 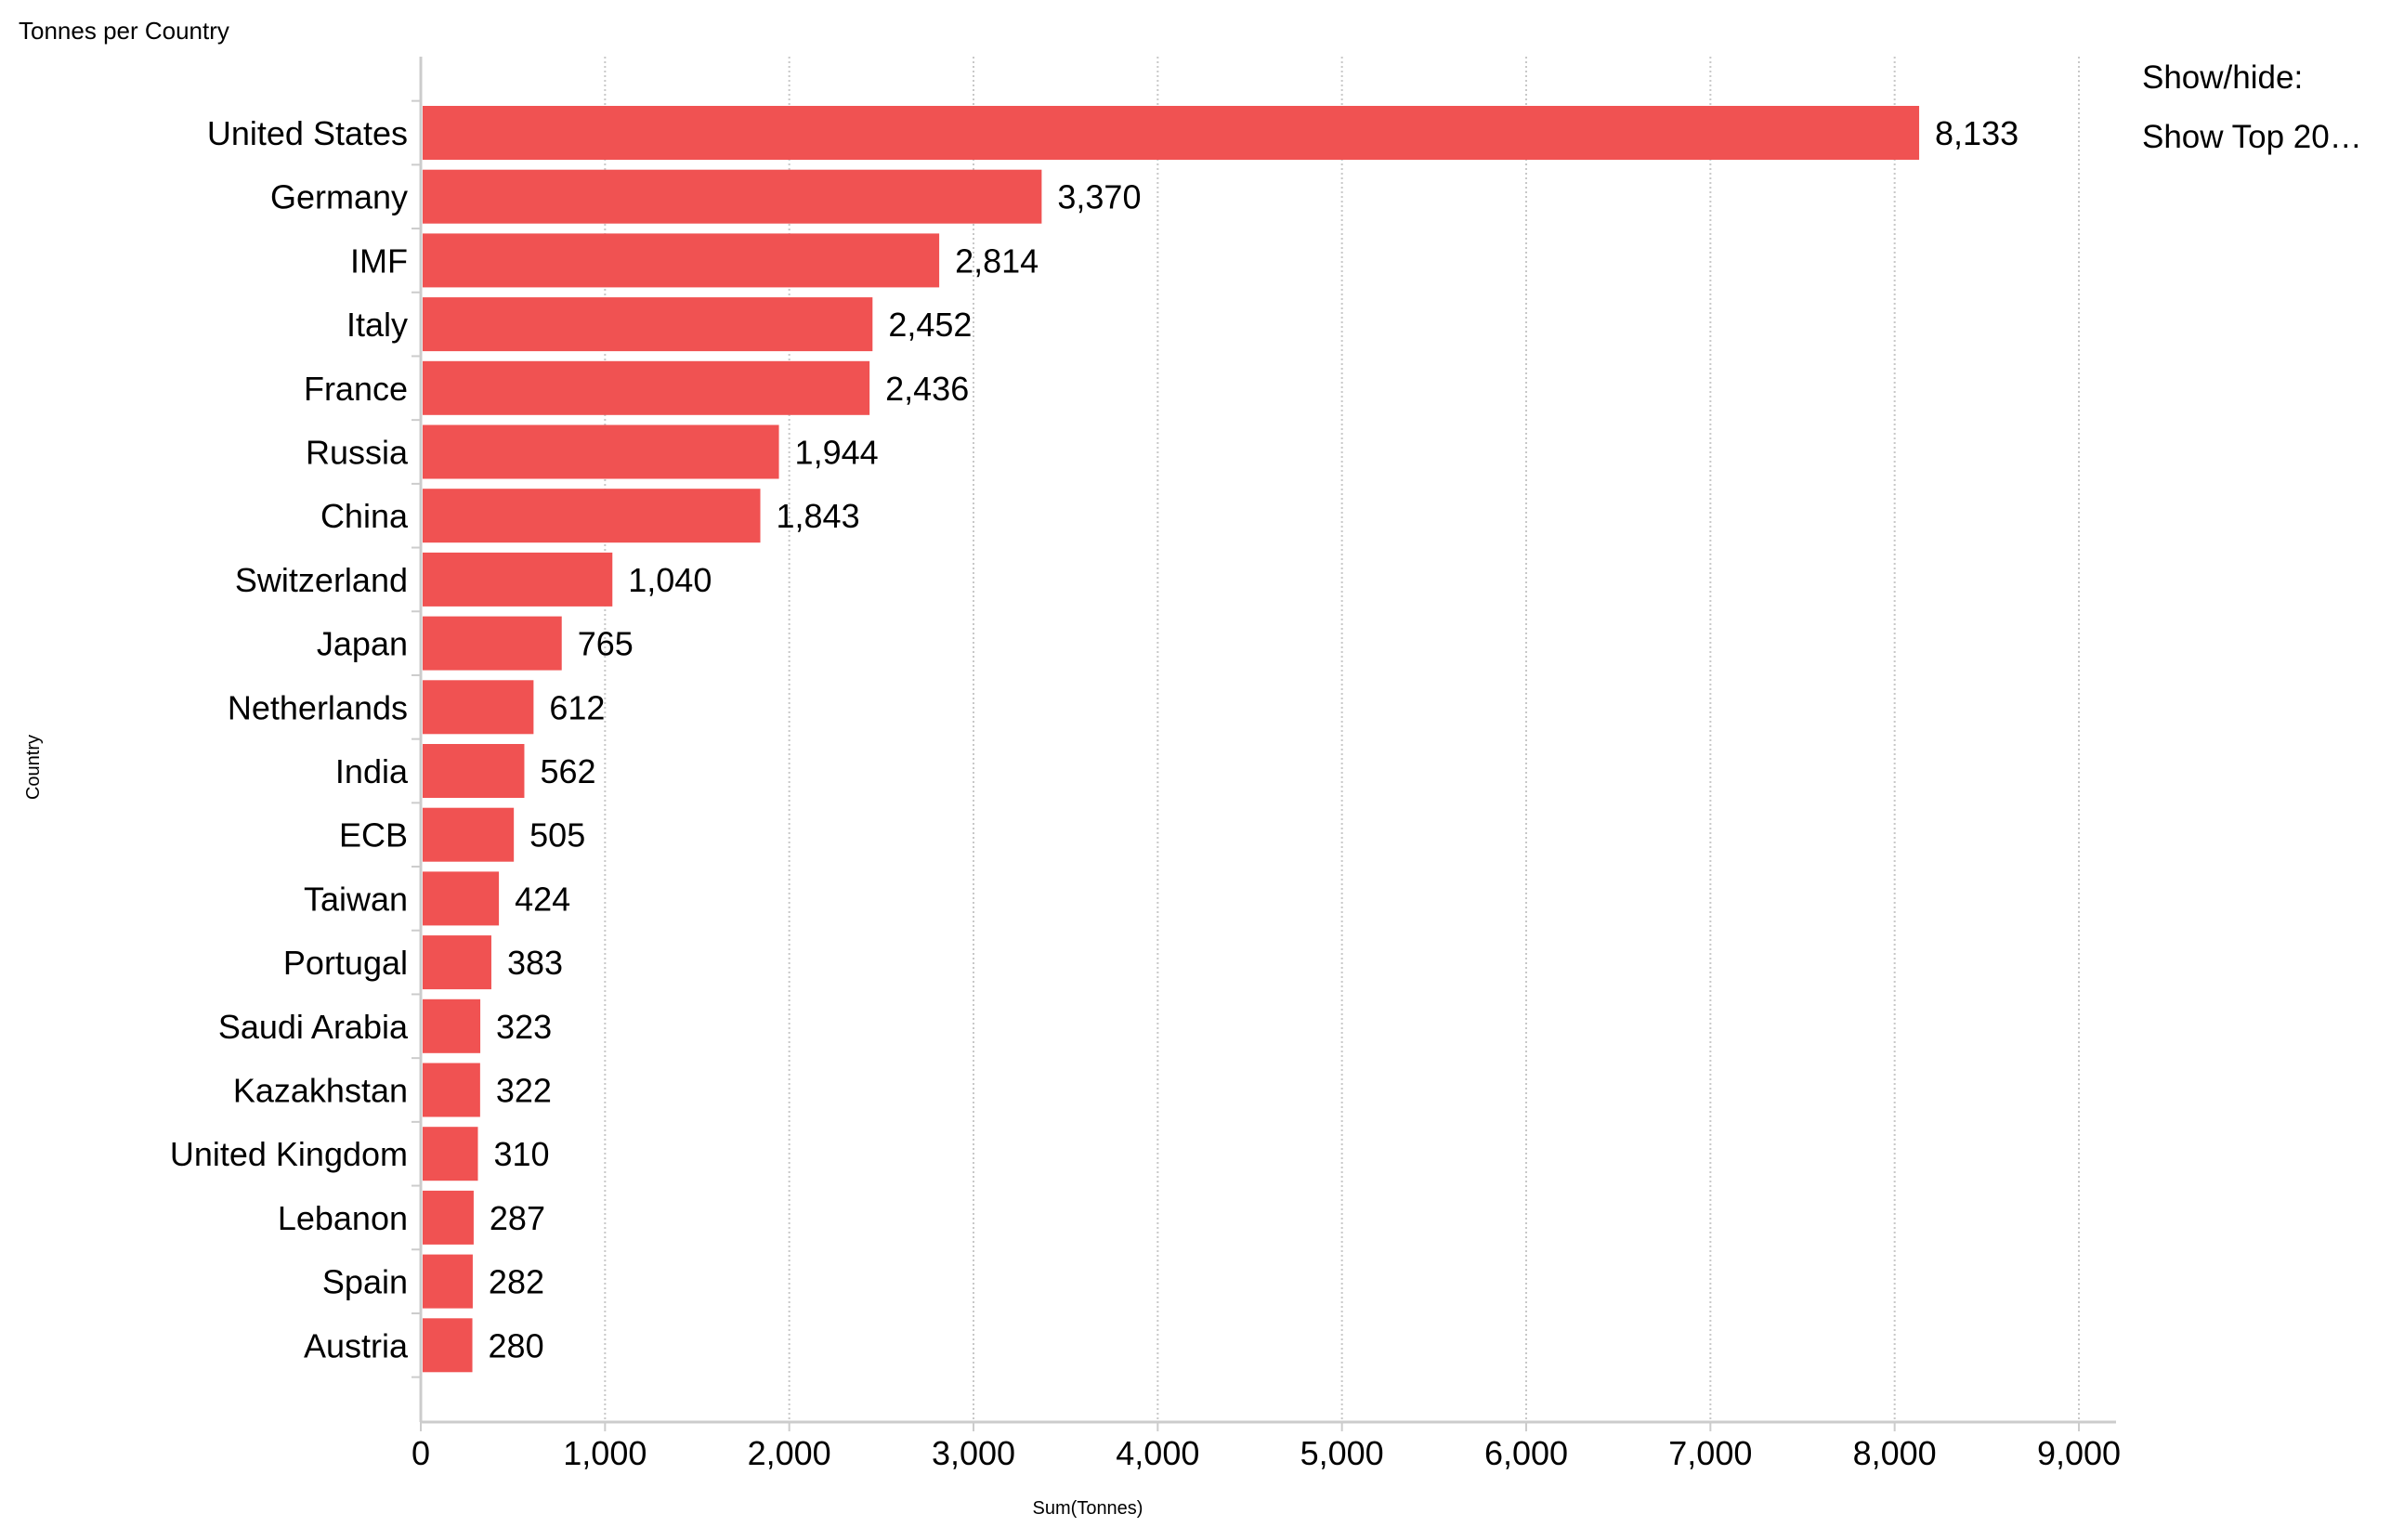 I want to click on chart-title: Tonnes per Country, so click(x=124, y=31).